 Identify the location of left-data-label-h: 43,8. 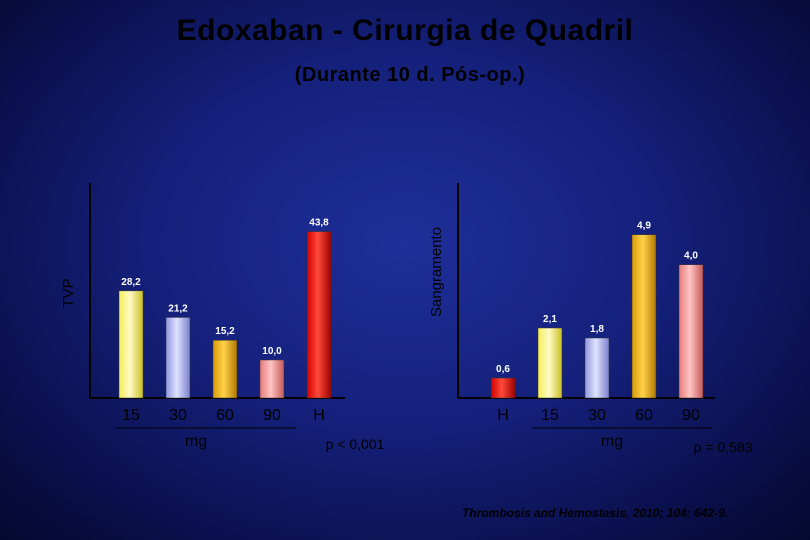
(319, 223).